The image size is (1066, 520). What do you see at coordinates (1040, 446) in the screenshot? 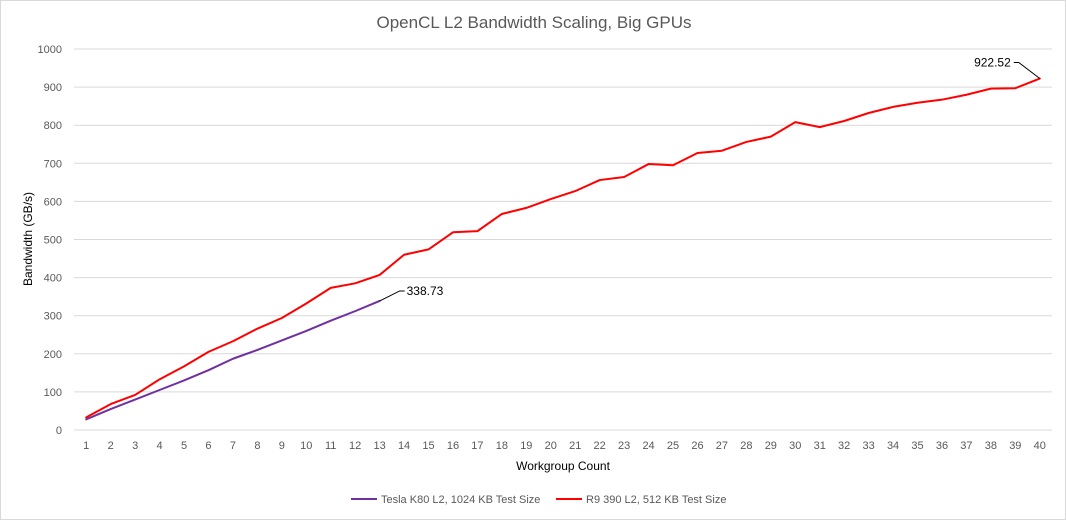
I see `x-tick-label: 40` at bounding box center [1040, 446].